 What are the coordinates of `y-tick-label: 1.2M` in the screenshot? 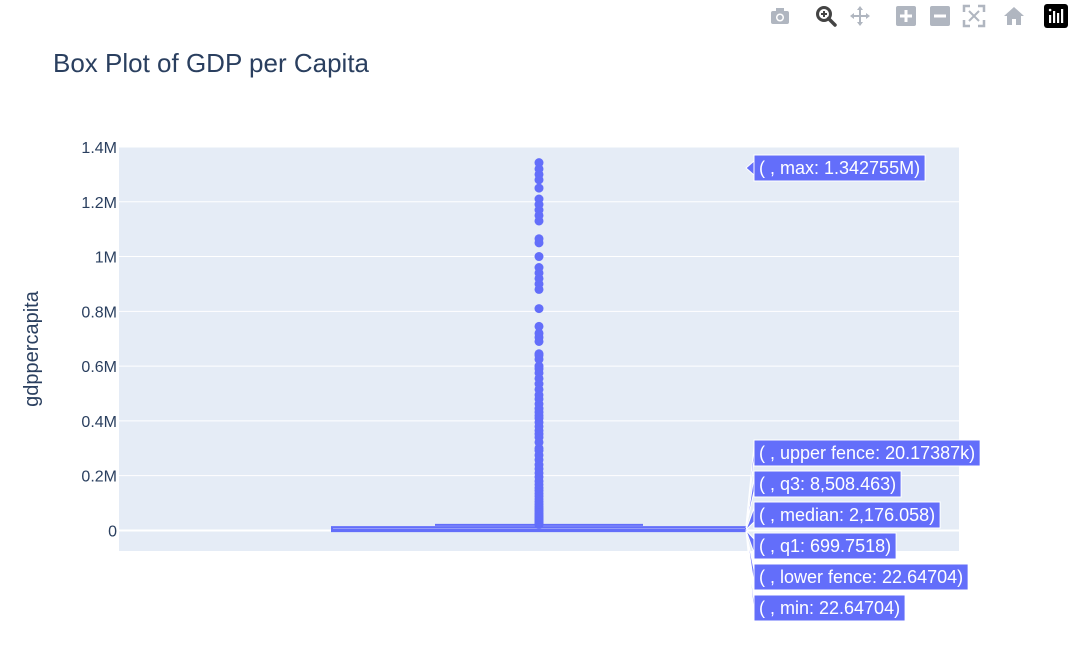 It's located at (99, 203).